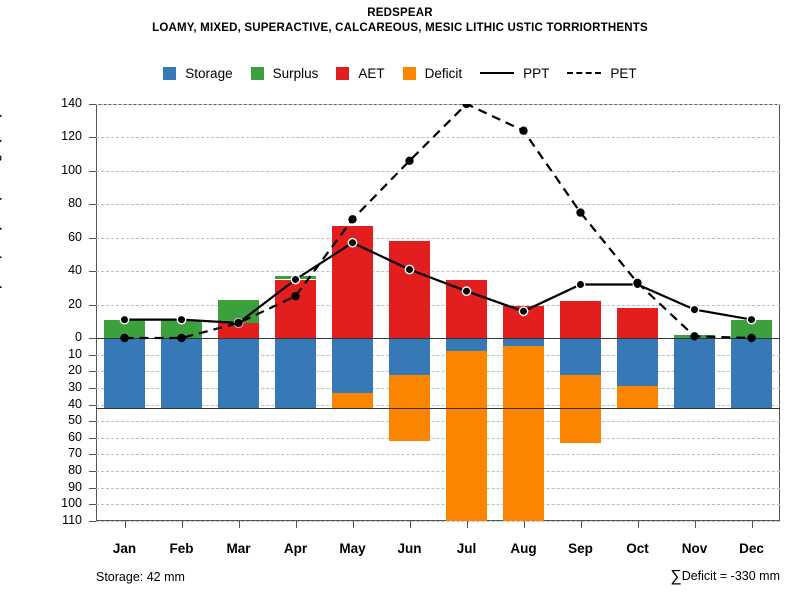  I want to click on x-tick-label-oct: Oct, so click(637, 548).